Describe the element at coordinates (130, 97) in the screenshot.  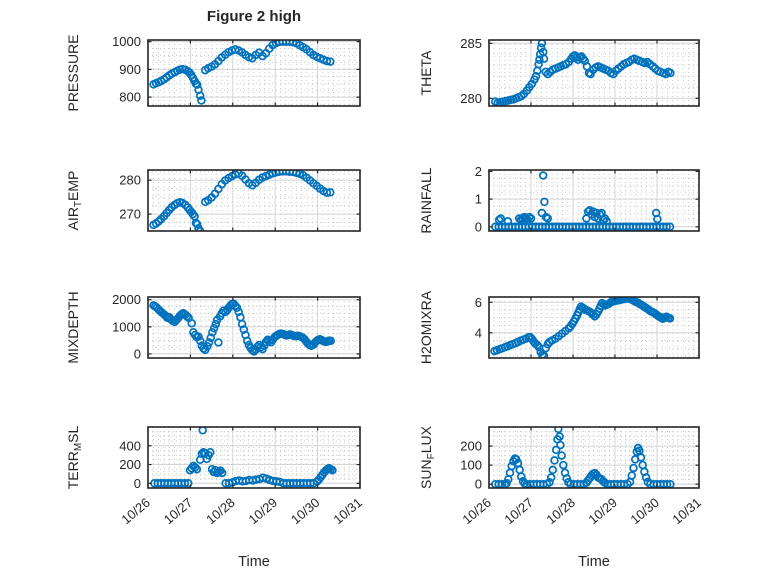
I see `y-tick-label: 800` at that location.